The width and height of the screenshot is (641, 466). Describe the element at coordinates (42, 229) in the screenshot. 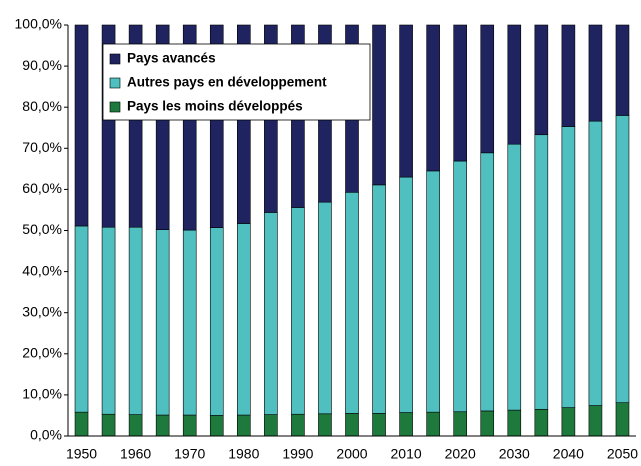

I see `y-tick-label: 50,0%` at that location.